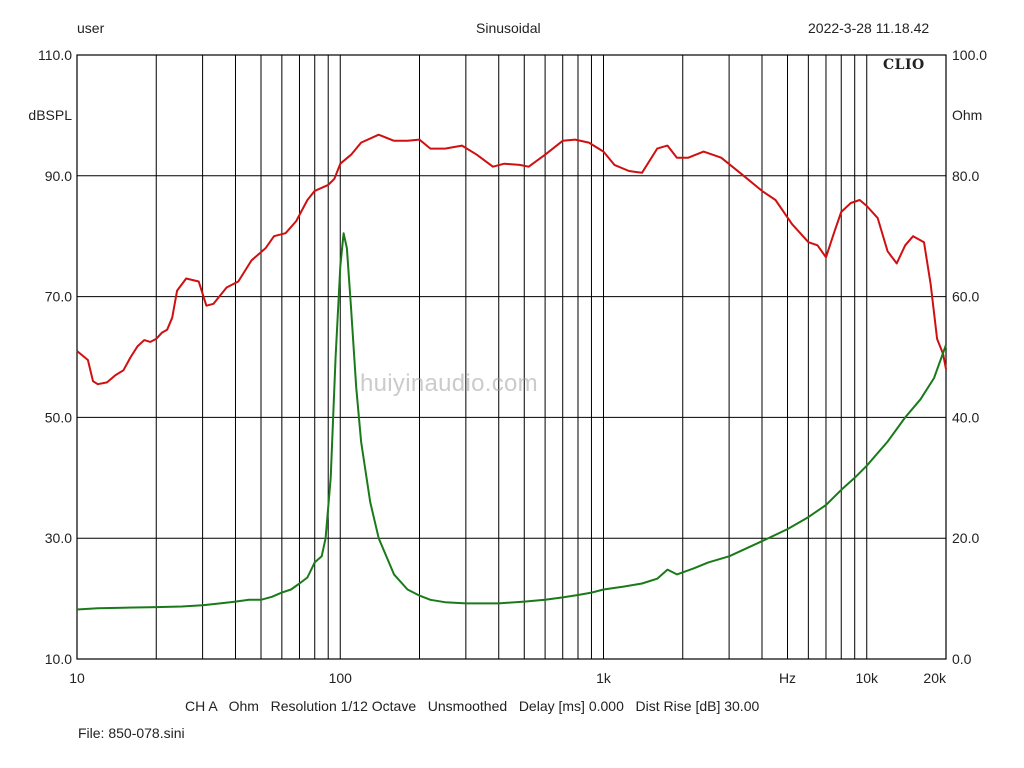 The height and width of the screenshot is (768, 1024). Describe the element at coordinates (965, 538) in the screenshot. I see `right-axis-tick-label: 20.0` at that location.